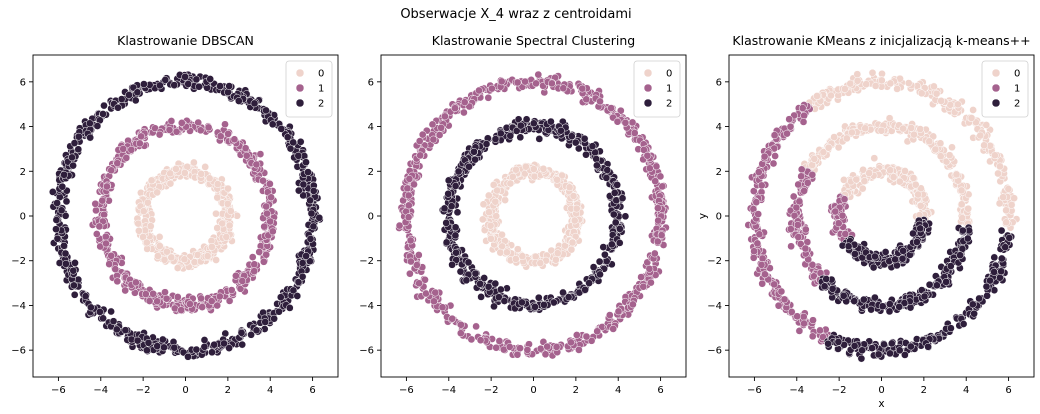  What do you see at coordinates (321, 89) in the screenshot?
I see `legend-label-1: 1` at bounding box center [321, 89].